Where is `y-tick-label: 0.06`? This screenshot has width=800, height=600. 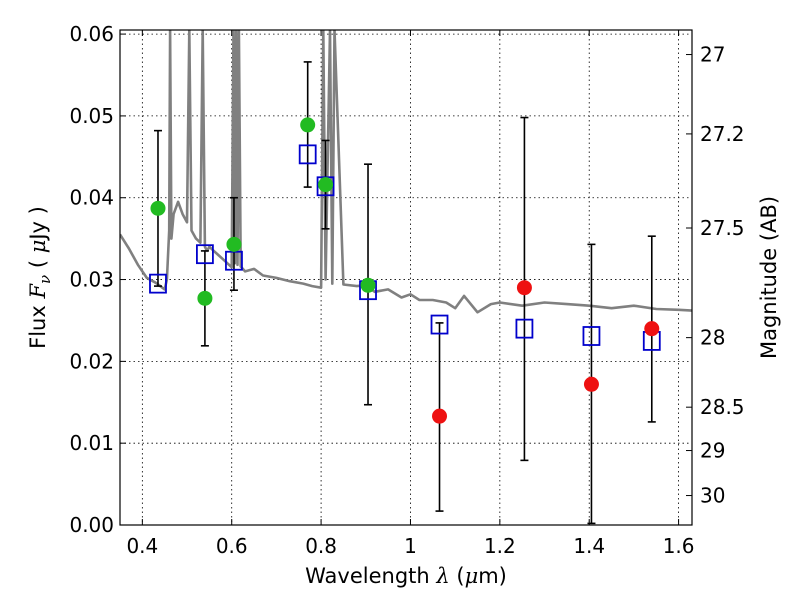
y-tick-label: 0.06 is located at coordinates (91, 34).